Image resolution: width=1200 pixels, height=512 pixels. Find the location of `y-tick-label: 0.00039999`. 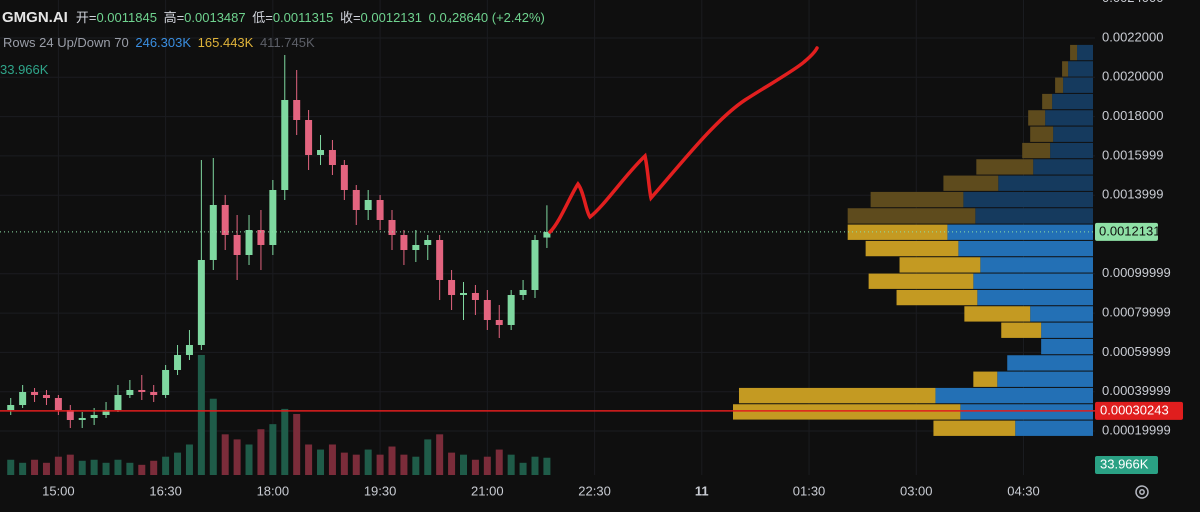

y-tick-label: 0.00039999 is located at coordinates (1136, 390).